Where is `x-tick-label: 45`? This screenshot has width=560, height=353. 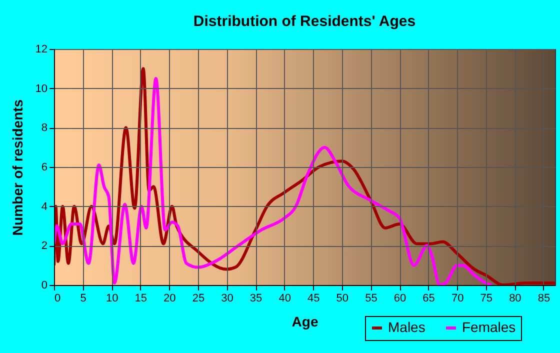
x-tick-label: 45 is located at coordinates (314, 298).